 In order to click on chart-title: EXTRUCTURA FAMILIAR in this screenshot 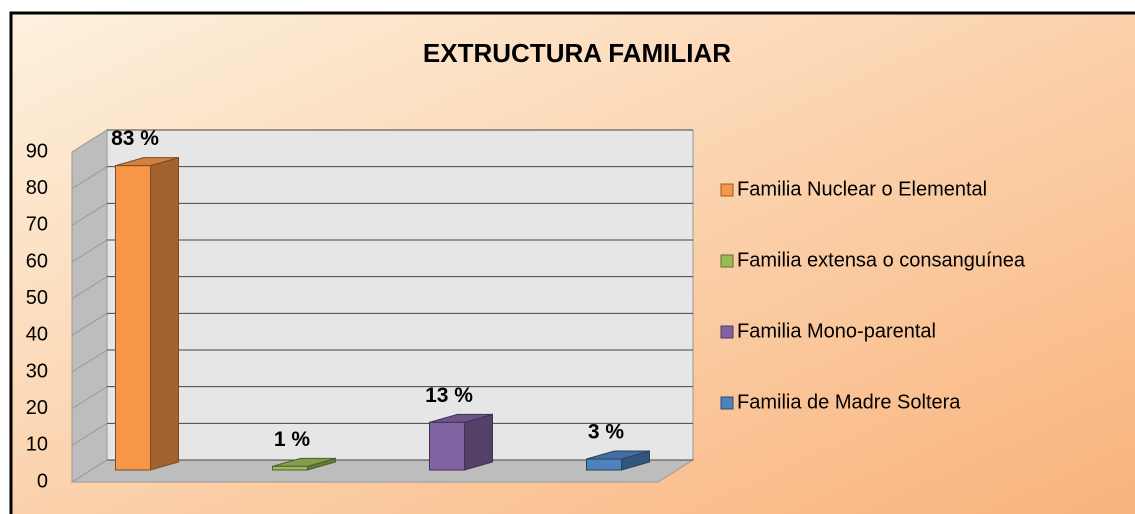, I will do `click(577, 53)`.